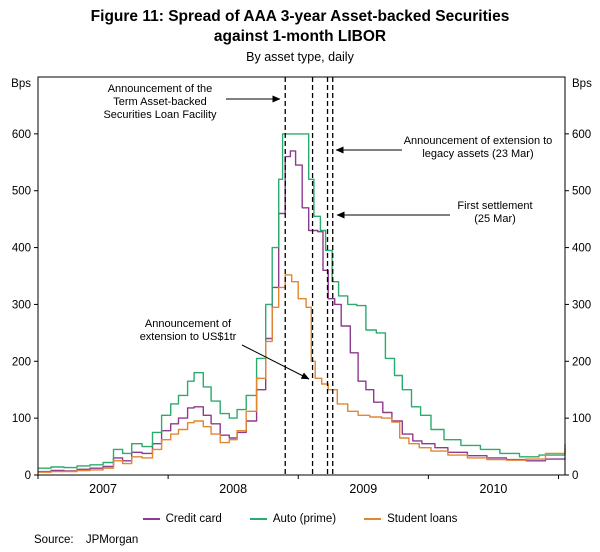 This screenshot has width=600, height=552. What do you see at coordinates (477, 154) in the screenshot?
I see `annotation-text: legacy assets (23 Mar)` at bounding box center [477, 154].